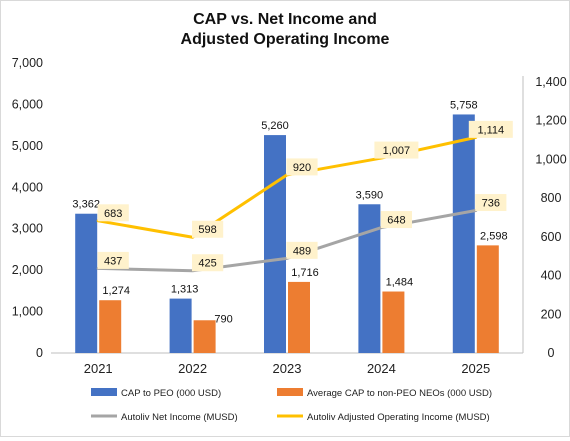 This screenshot has height=441, width=570. Describe the element at coordinates (27, 229) in the screenshot. I see `left-axis-tick-label: 3,000` at that location.